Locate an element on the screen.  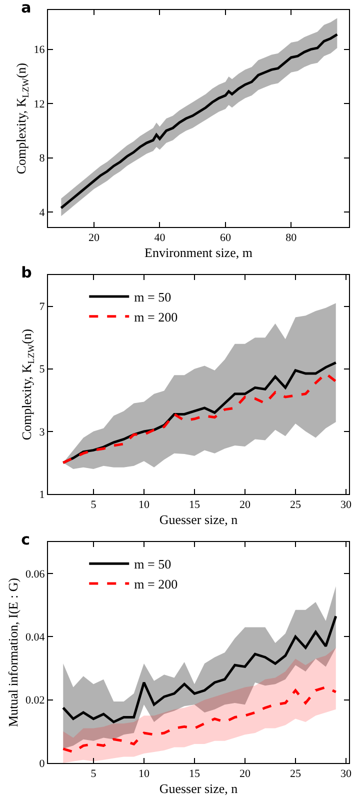
y-tick-label: 0.04 is located at coordinates (36, 638).